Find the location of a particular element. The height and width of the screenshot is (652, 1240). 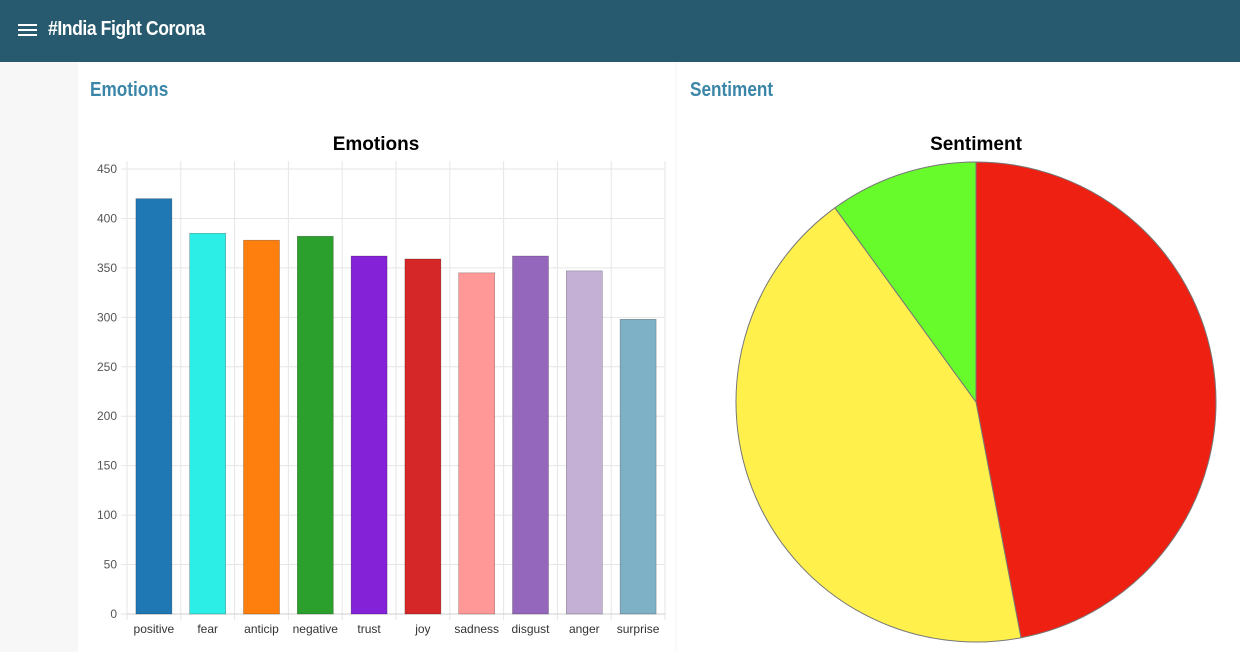

y-tick-label: 450 is located at coordinates (107, 169).